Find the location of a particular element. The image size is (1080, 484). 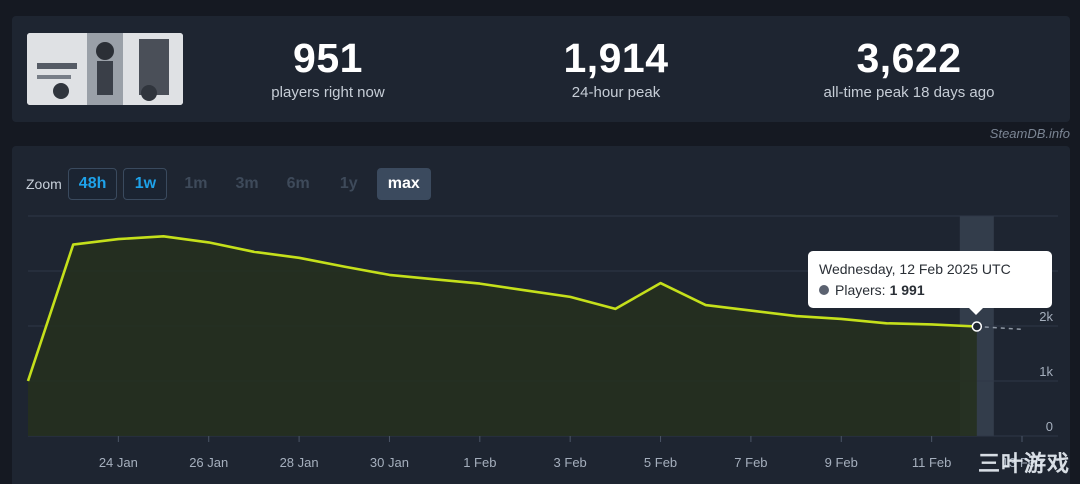

zoom-3m-button: 3m is located at coordinates (247, 183).